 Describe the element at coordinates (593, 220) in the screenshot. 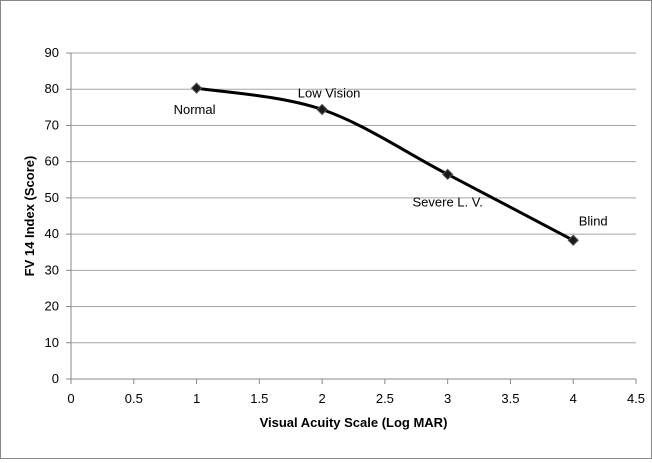

I see `point-label-3: Blind` at that location.